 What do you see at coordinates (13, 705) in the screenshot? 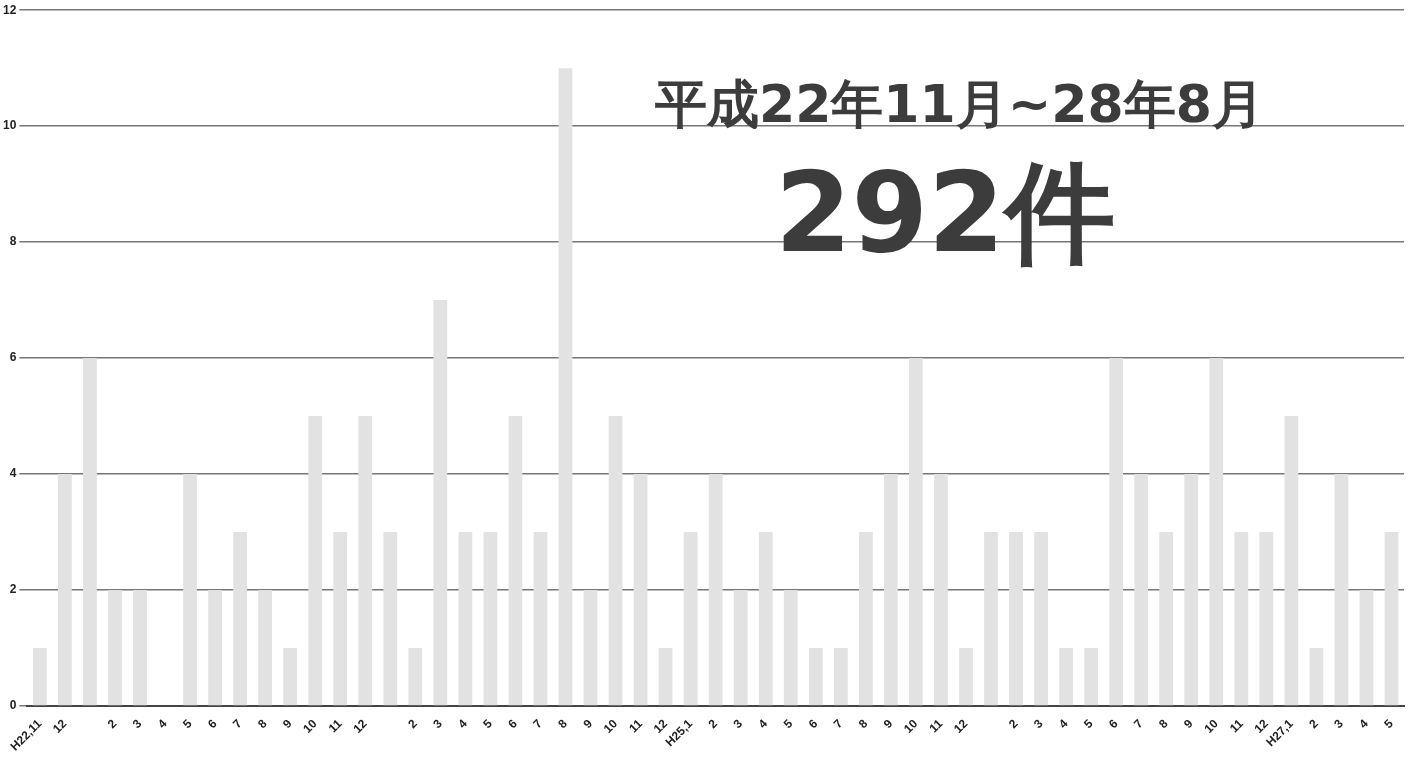
I see `y-tick-label: 0` at bounding box center [13, 705].